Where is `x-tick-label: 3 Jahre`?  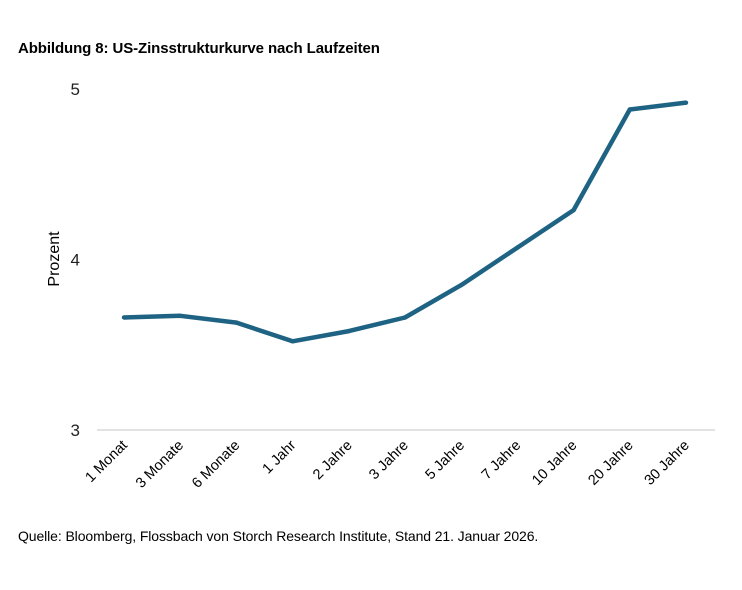 x-tick-label: 3 Jahre is located at coordinates (389, 461).